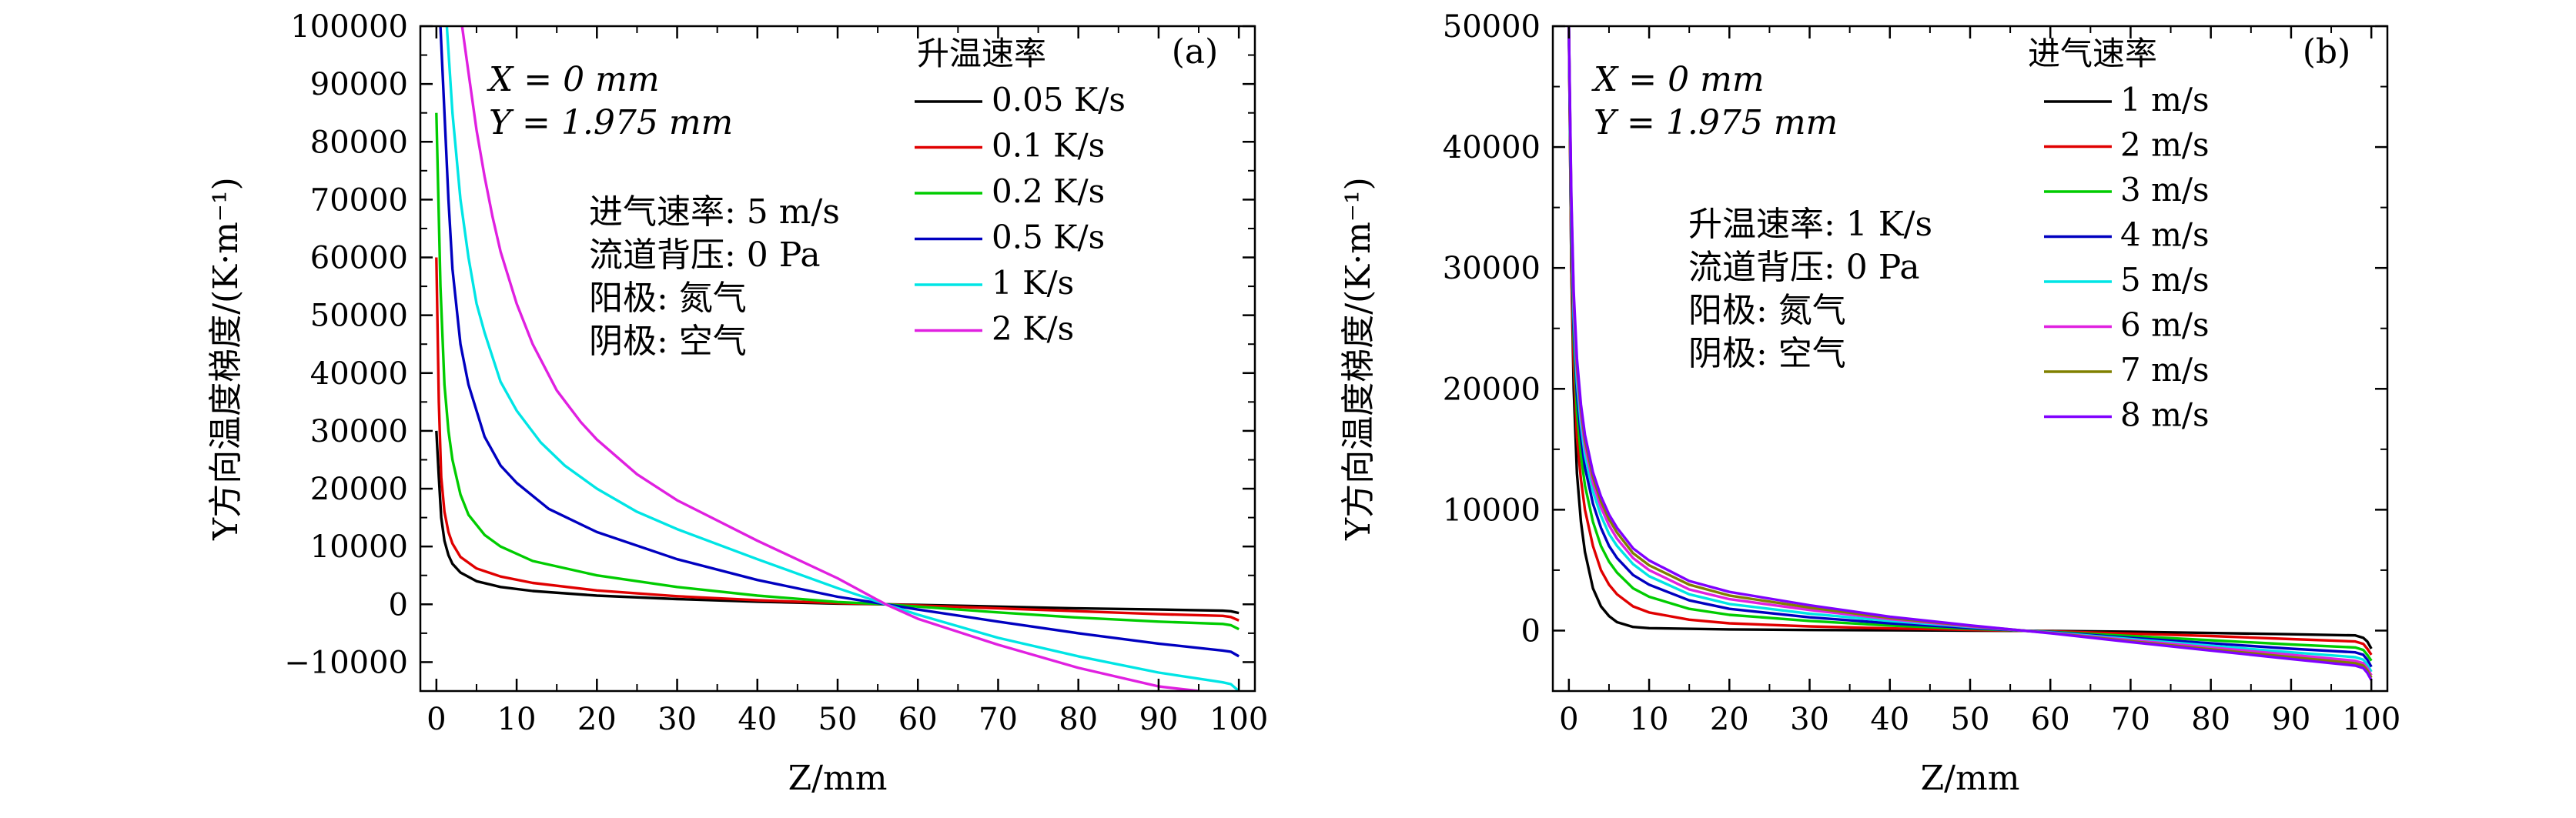 This screenshot has width=2576, height=818. Describe the element at coordinates (2165, 235) in the screenshot. I see `legend-label: 4 m/s` at that location.